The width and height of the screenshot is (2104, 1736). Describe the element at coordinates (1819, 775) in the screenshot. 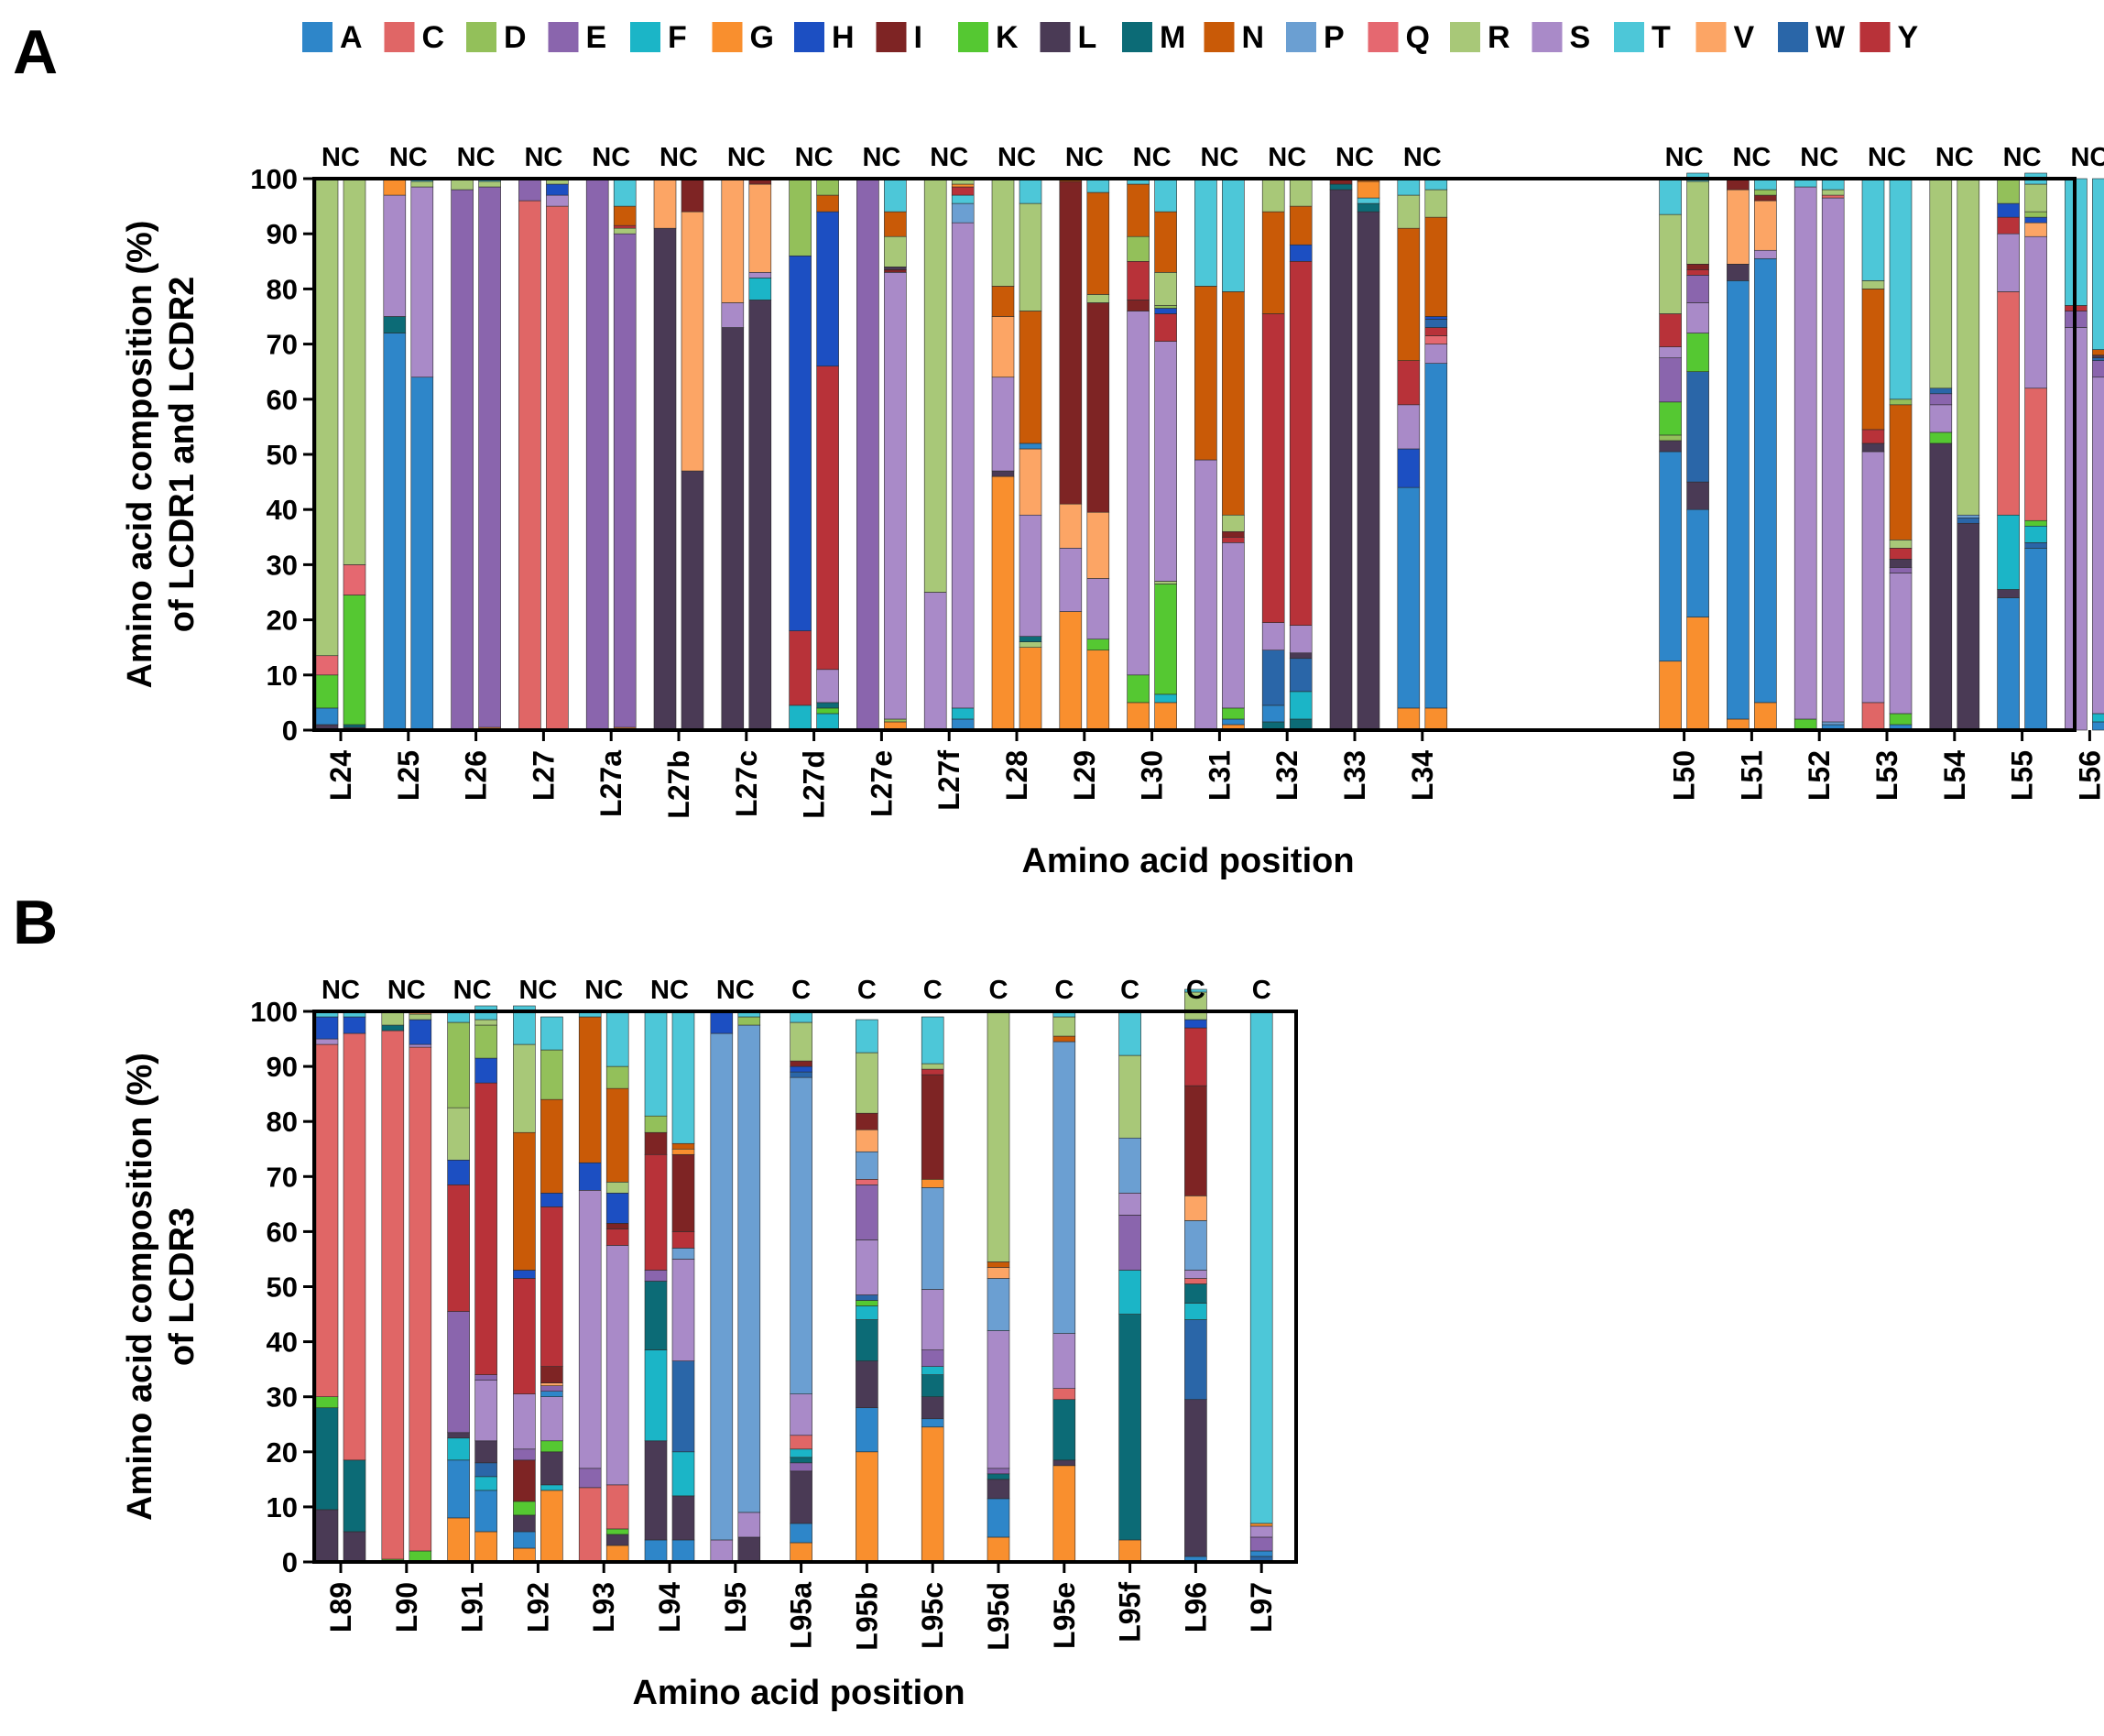

I see `x-tick-label-a-l52: L52` at that location.